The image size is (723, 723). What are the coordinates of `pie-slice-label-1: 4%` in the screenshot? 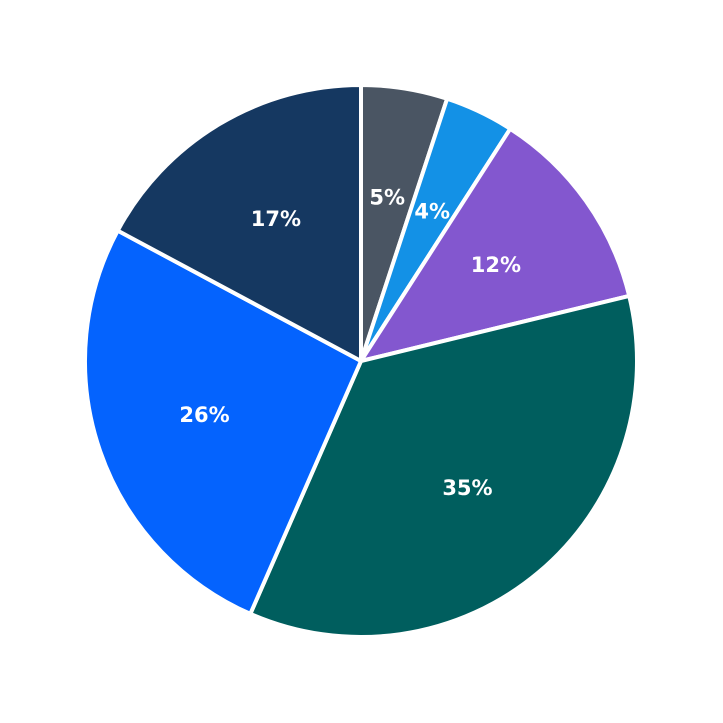 It's located at (432, 211).